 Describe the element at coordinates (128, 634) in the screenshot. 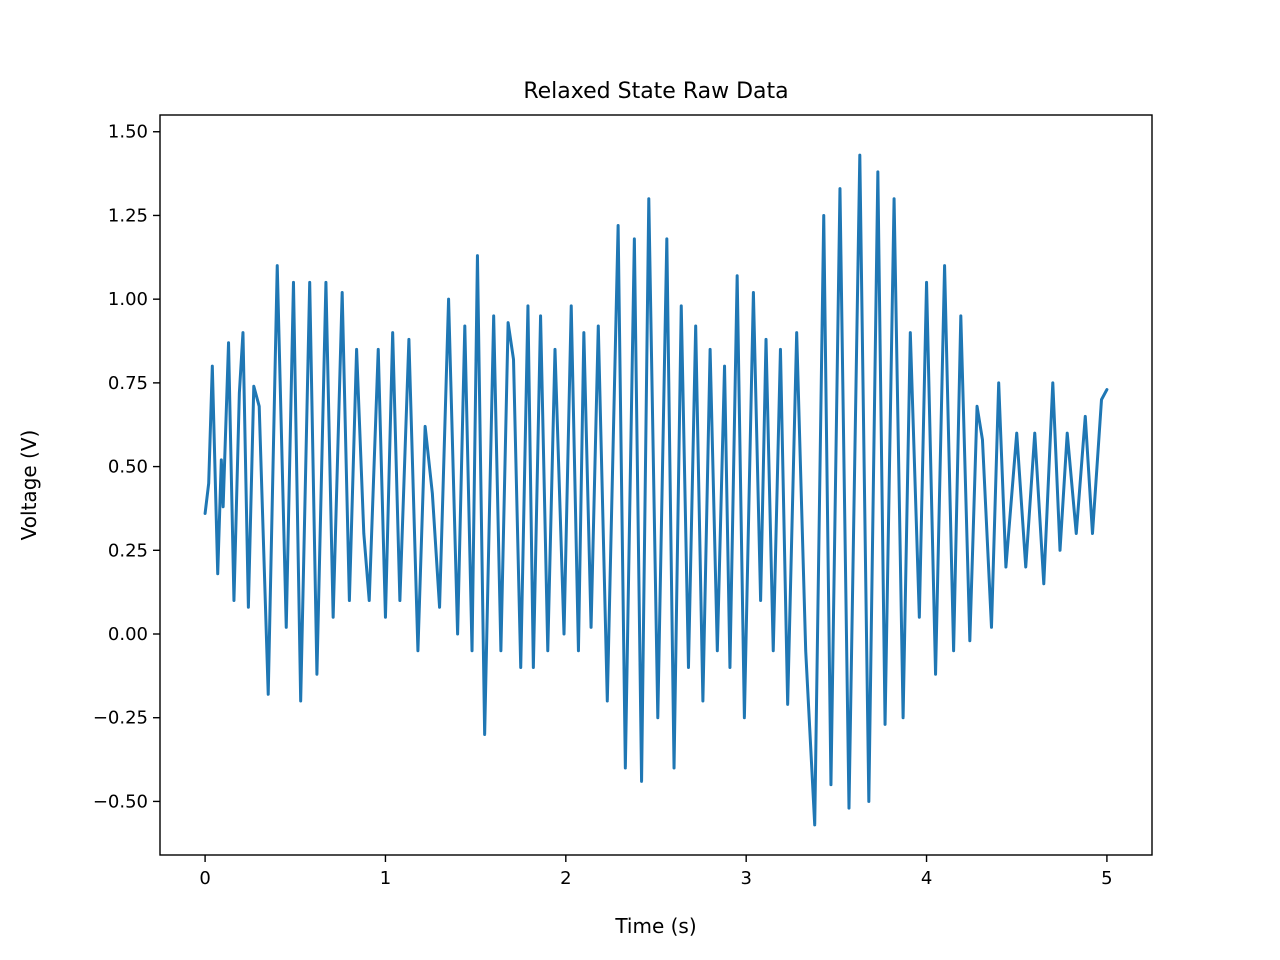

I see `y-tick-label: 0.00` at that location.